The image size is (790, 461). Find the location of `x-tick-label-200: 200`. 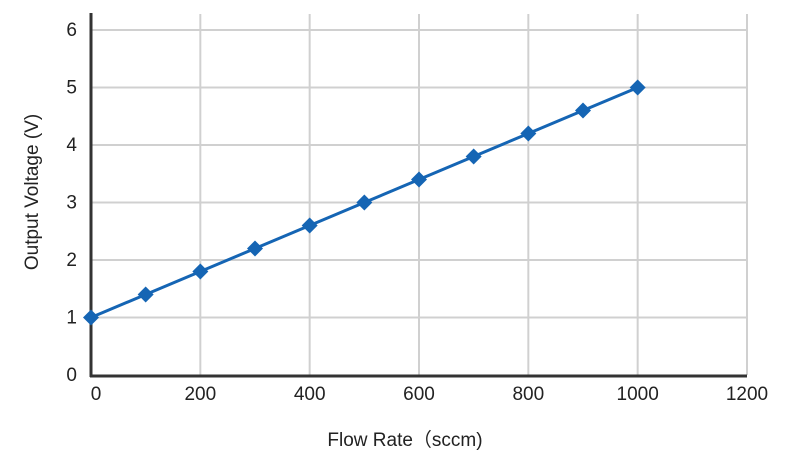

x-tick-label-200: 200 is located at coordinates (200, 394).